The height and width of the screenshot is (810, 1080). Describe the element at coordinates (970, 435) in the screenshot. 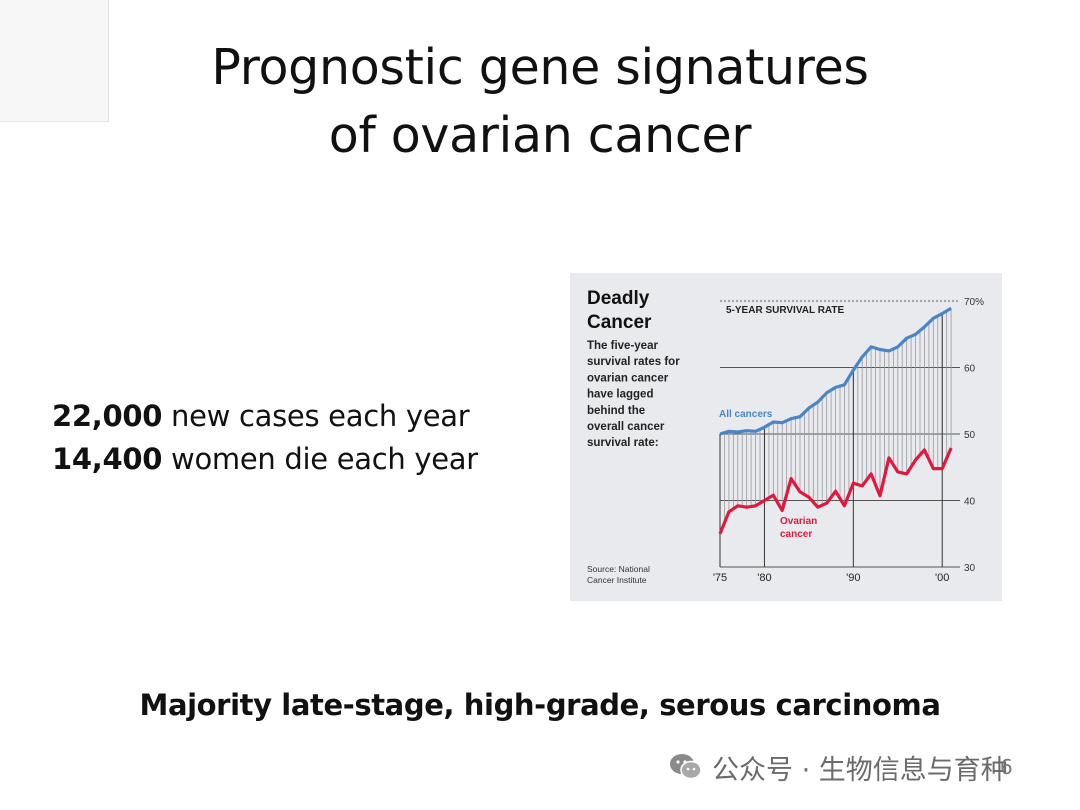

I see `y-tick-label-50: 50` at that location.